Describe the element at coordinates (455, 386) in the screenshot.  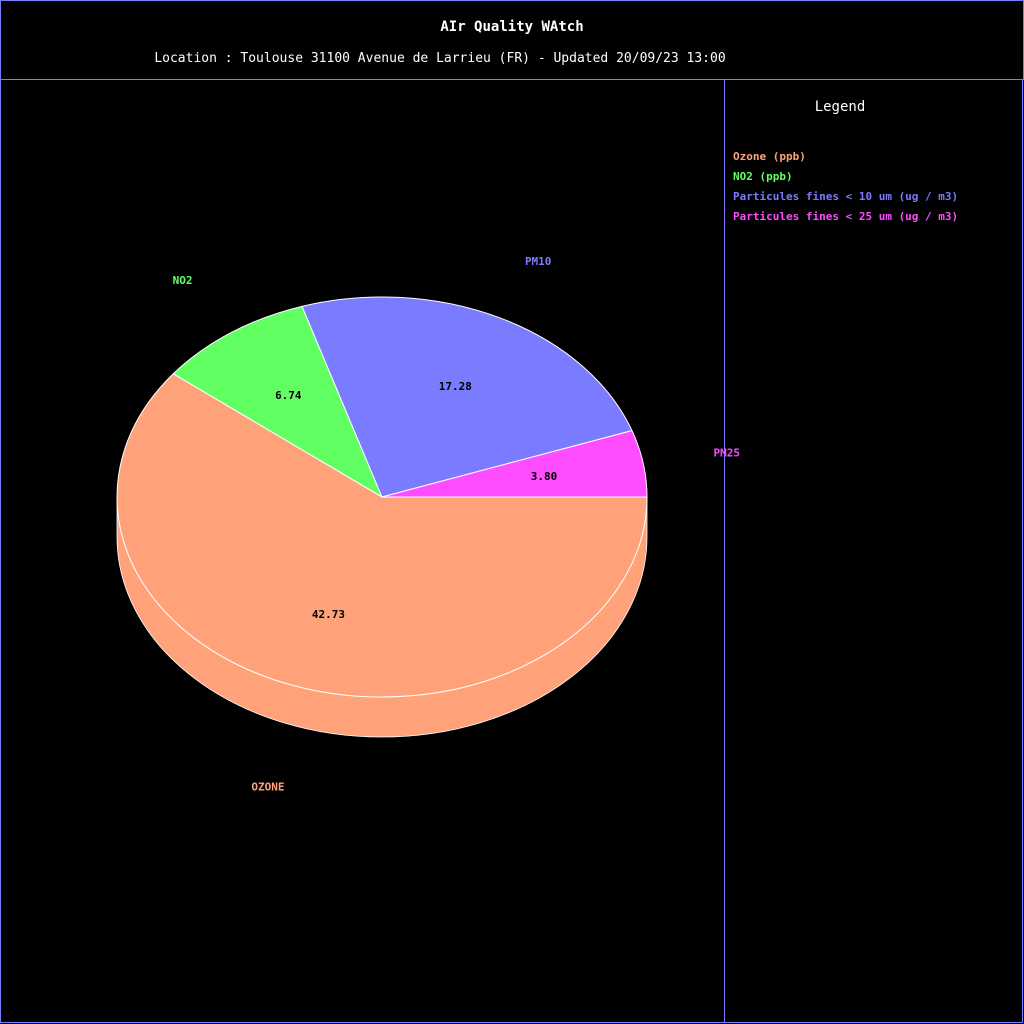
I see `pie-value-label-pm10: 17.28` at that location.